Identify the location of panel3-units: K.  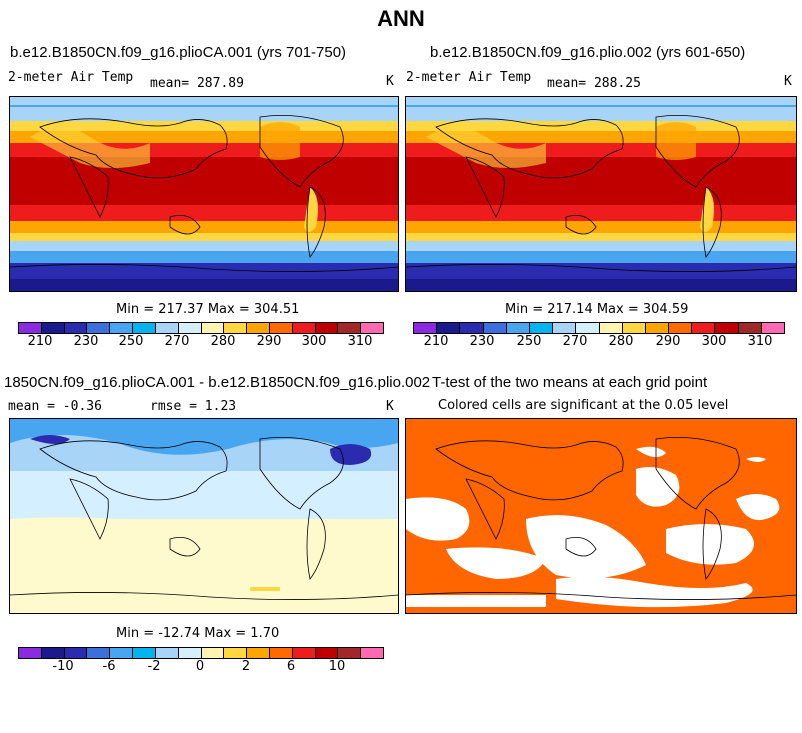
(390, 406).